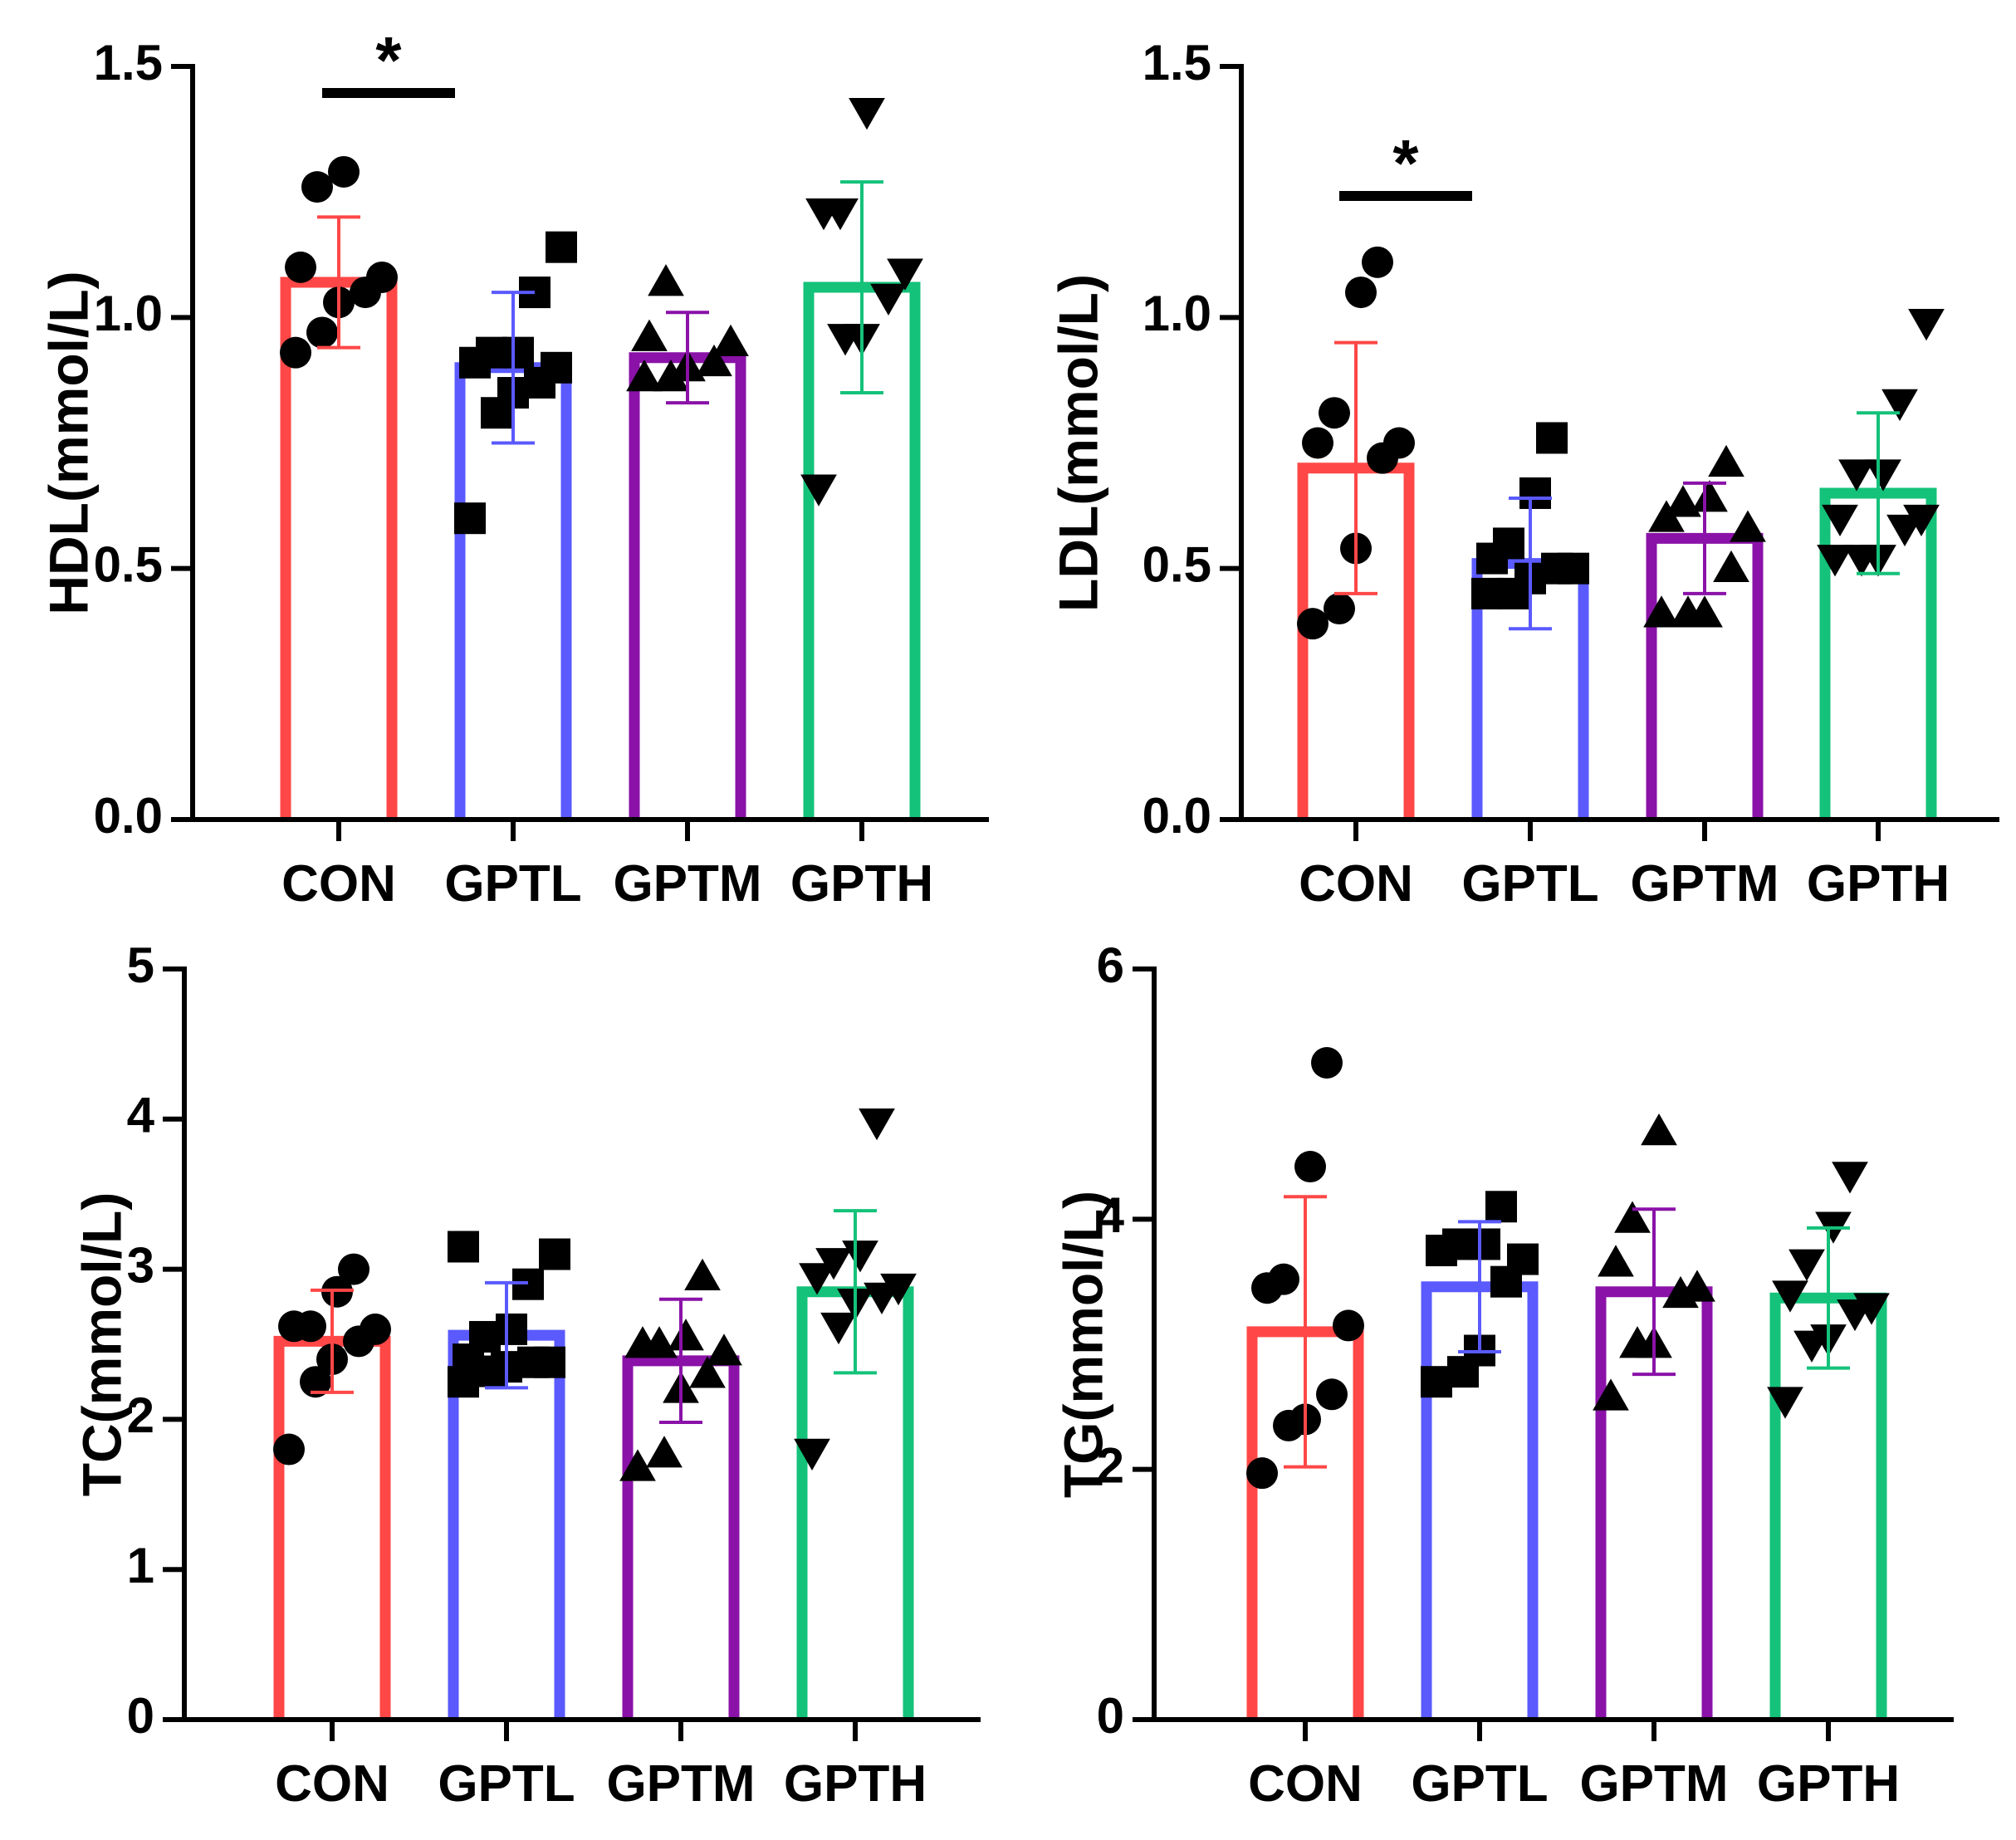 The height and width of the screenshot is (1840, 2016). Describe the element at coordinates (140, 1415) in the screenshot. I see `y-tick-label: 2` at that location.